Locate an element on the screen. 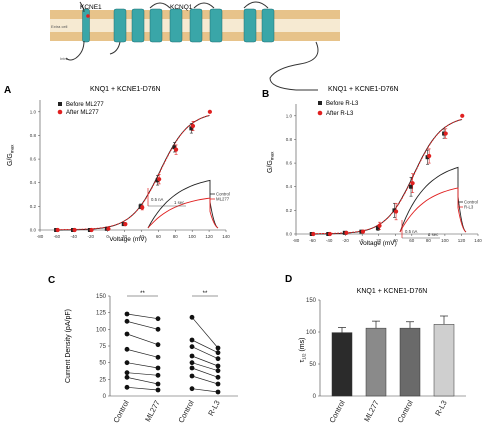  x-tick-label: 120 is located at coordinates (462, 240).